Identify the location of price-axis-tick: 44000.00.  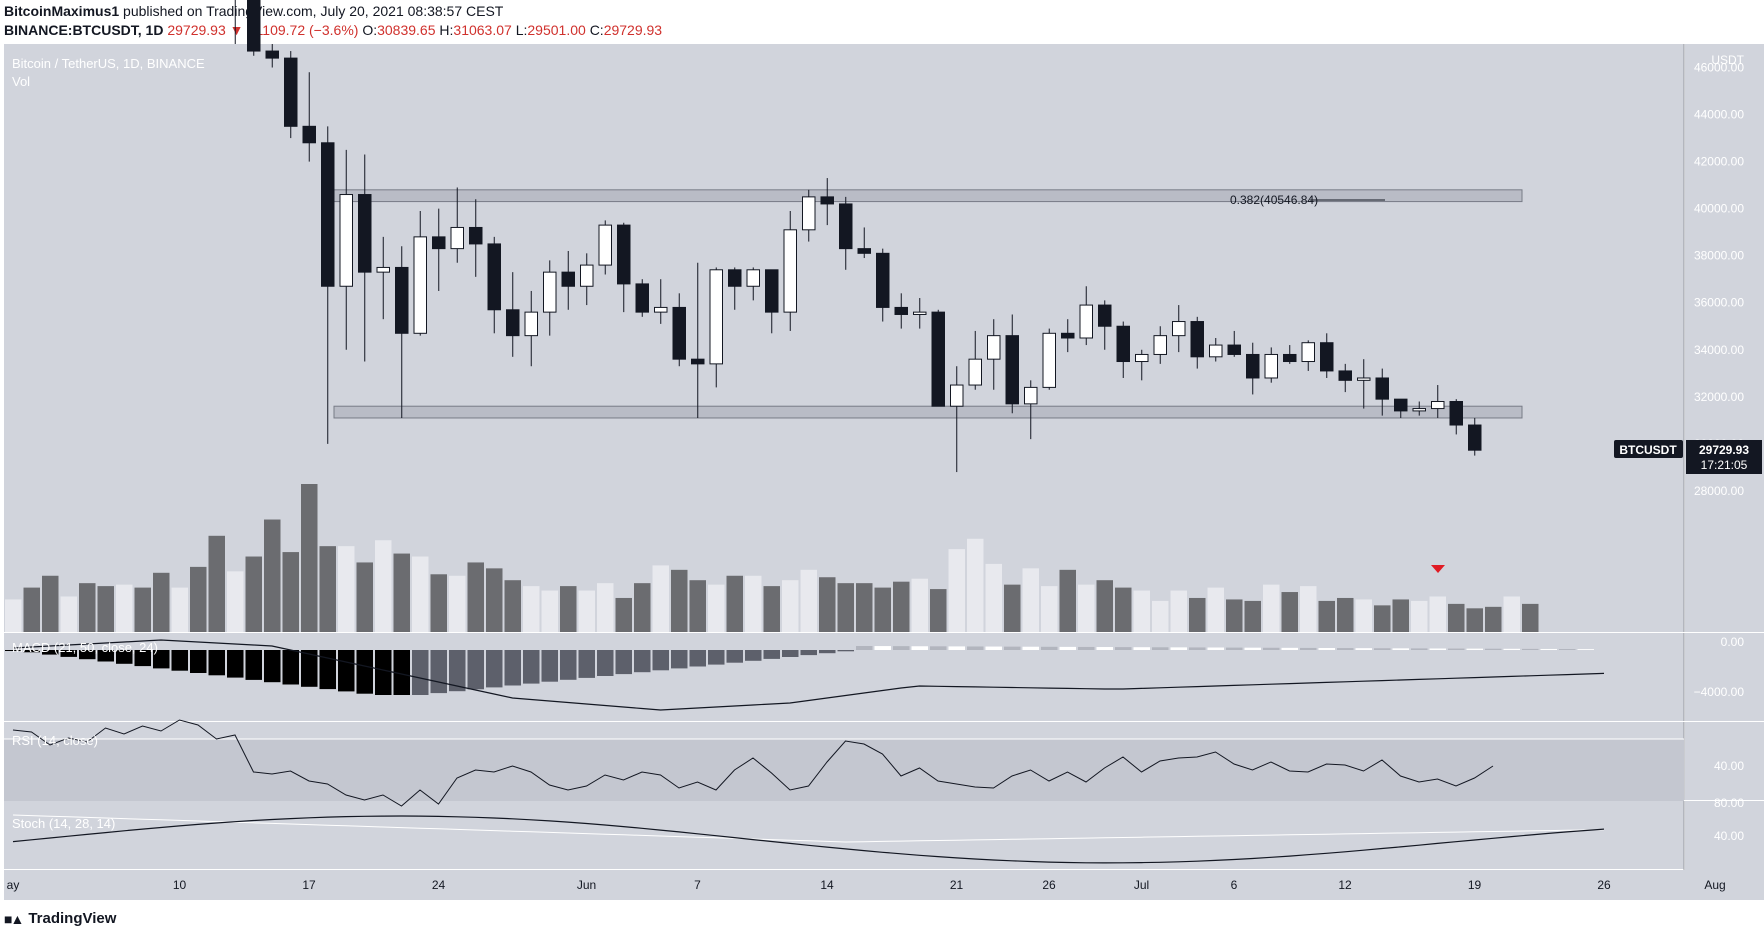
(1719, 115).